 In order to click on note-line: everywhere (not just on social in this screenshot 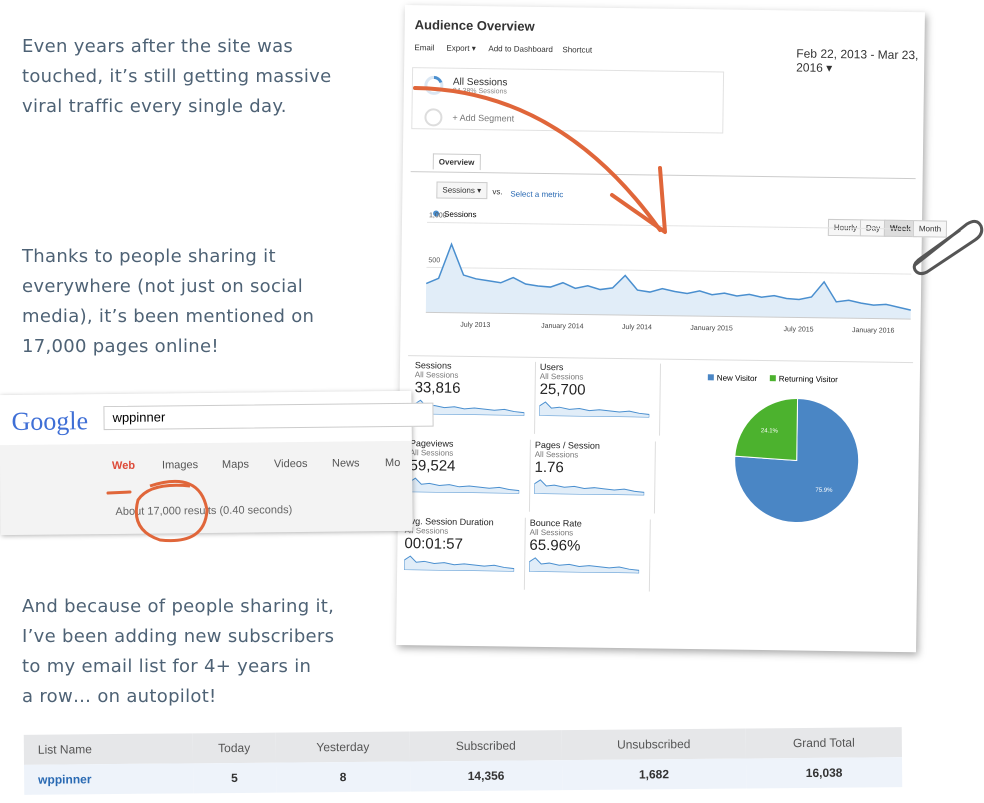, I will do `click(163, 286)`.